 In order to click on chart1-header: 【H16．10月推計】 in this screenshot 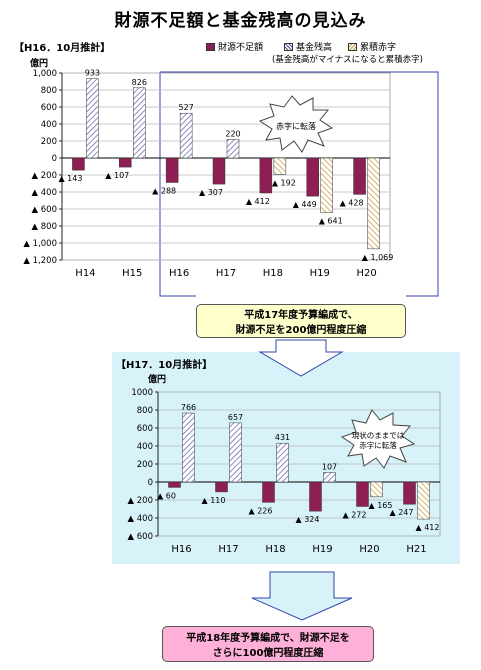, I will do `click(62, 48)`.